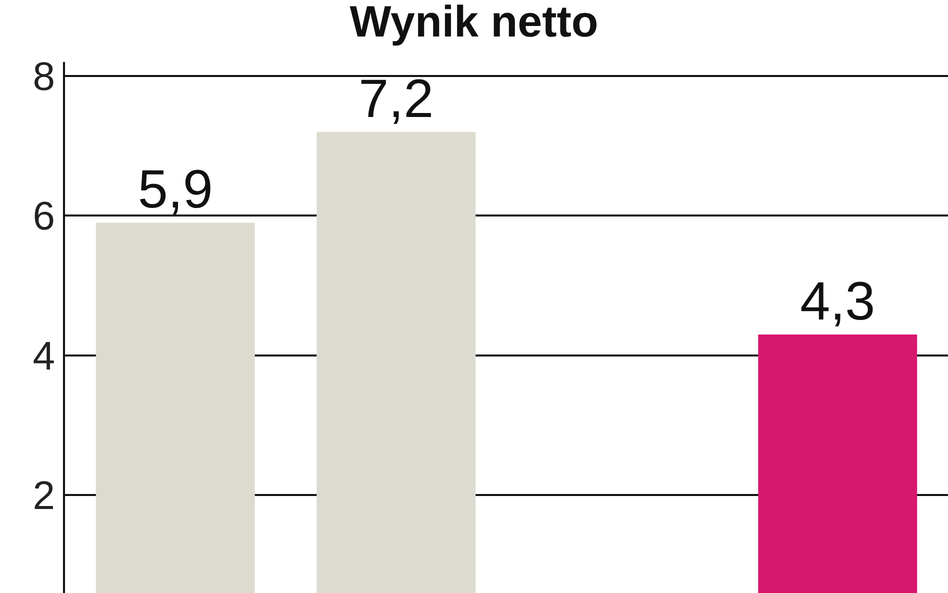  Describe the element at coordinates (838, 301) in the screenshot. I see `data-label: 4,3` at that location.